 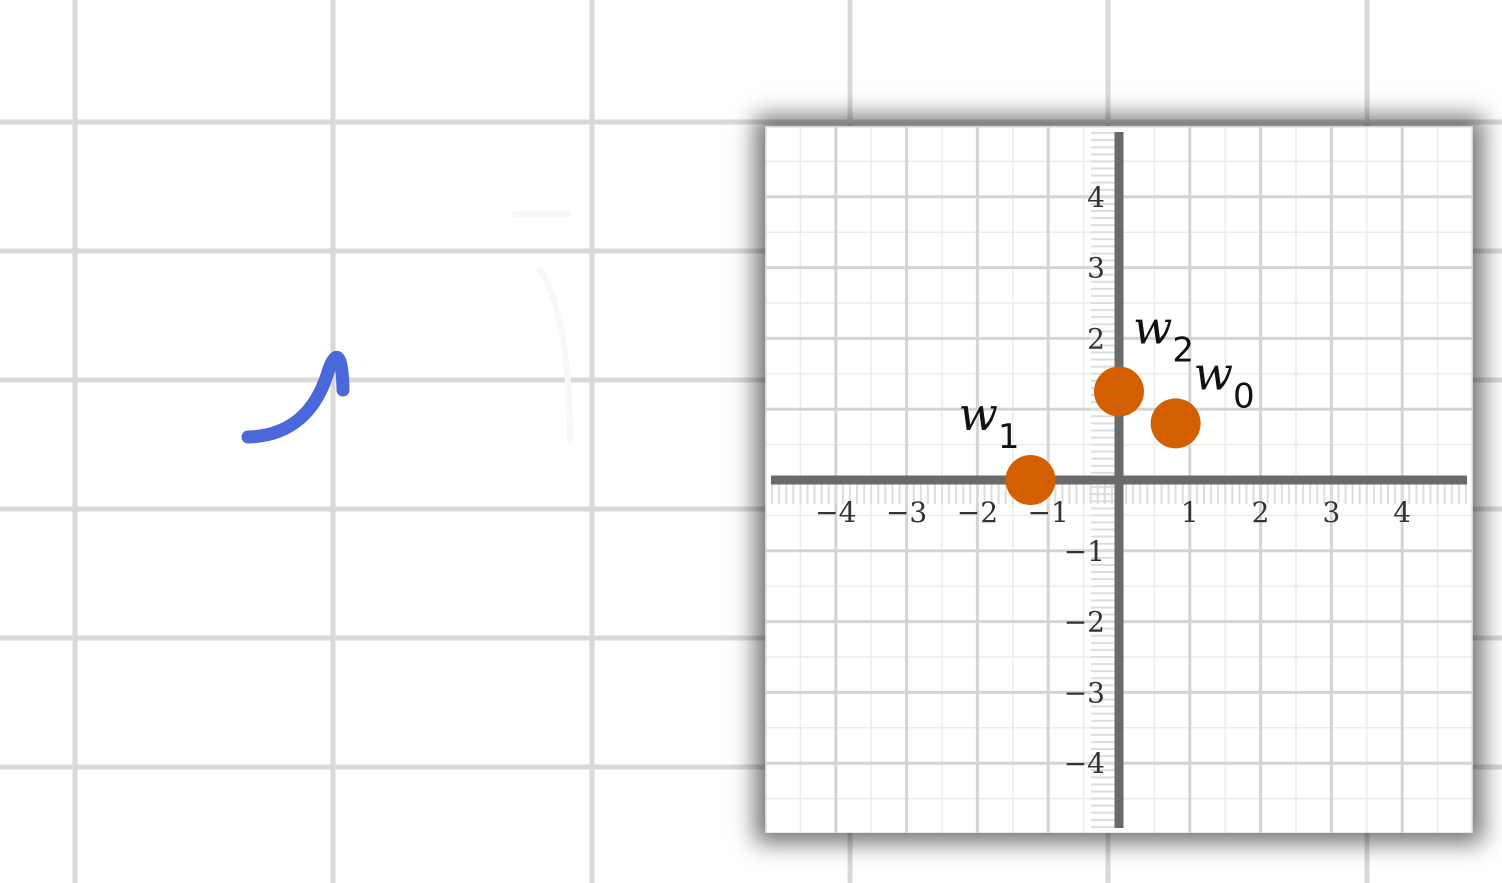 I want to click on data-point-w0, so click(x=1175, y=423).